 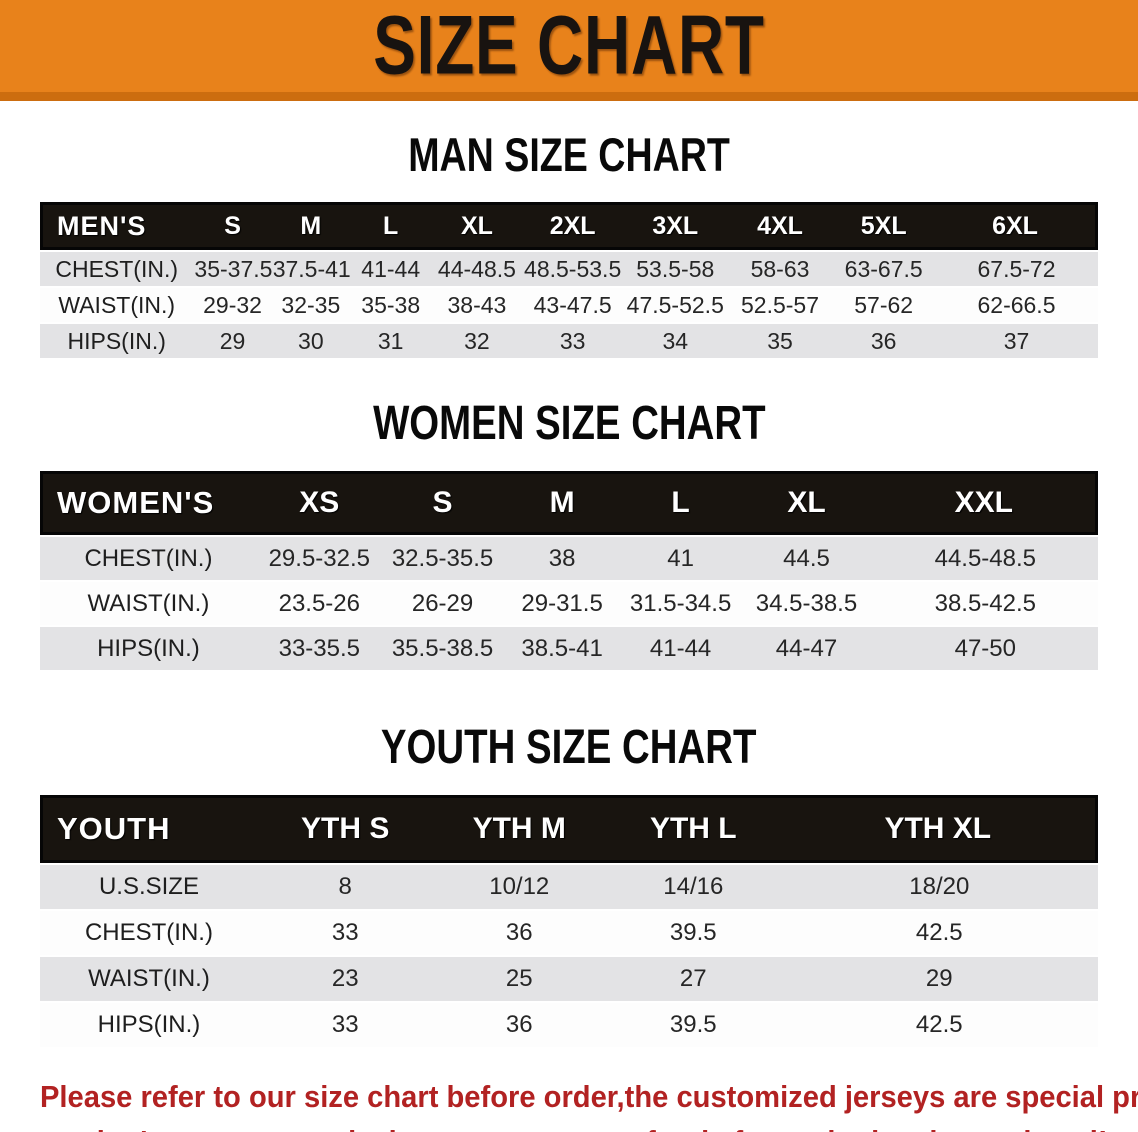 I want to click on size-value-cell: 29-31.5, so click(x=562, y=604).